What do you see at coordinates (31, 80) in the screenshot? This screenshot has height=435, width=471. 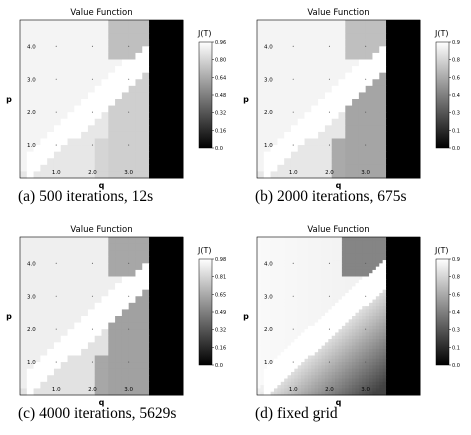 I see `y-tick-label: 3.0` at bounding box center [31, 80].